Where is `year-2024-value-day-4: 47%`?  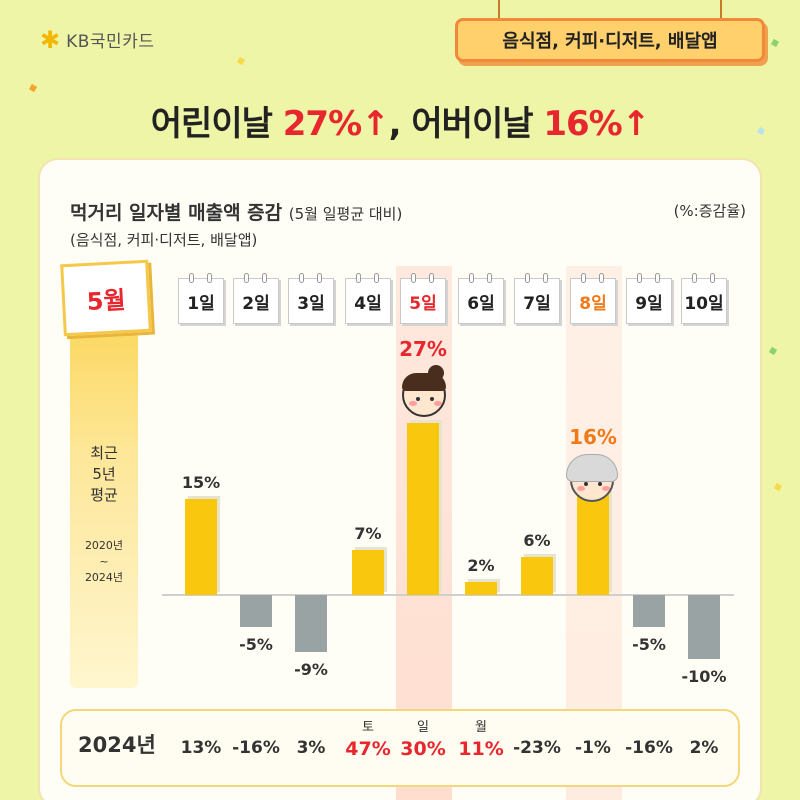
year-2024-value-day-4: 47% is located at coordinates (368, 749).